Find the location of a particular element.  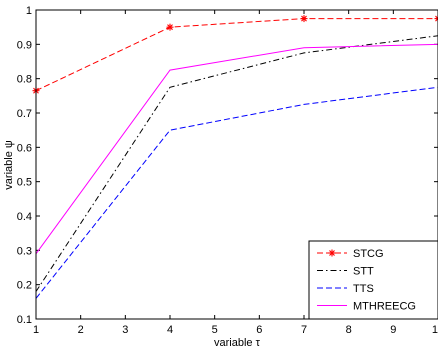

y-tick-label: 0.9 is located at coordinates (24, 45).